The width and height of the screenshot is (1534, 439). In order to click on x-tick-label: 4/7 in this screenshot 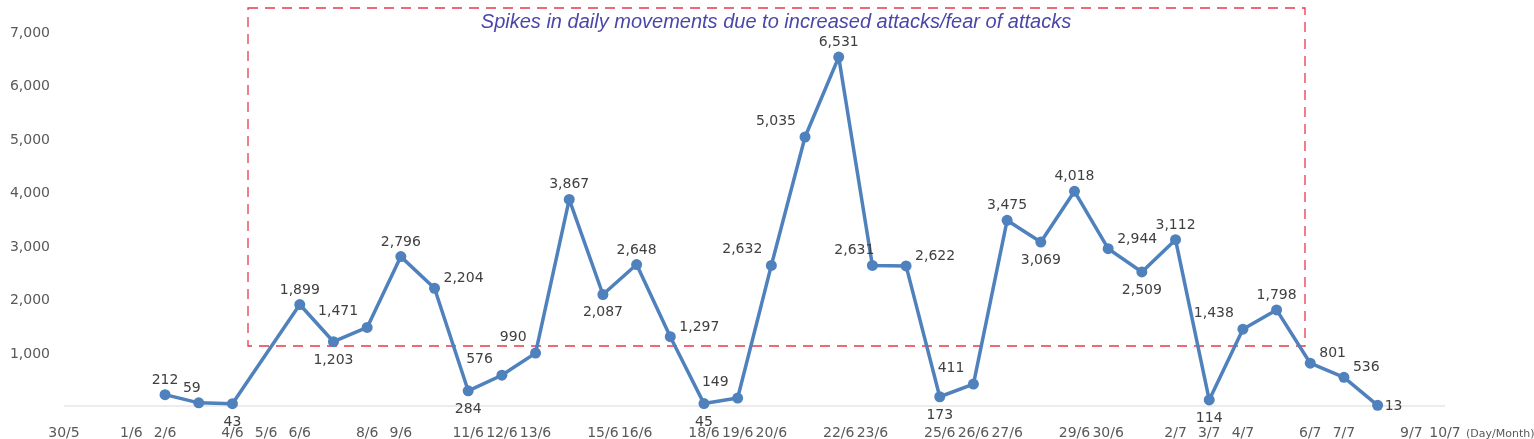, I will do `click(1243, 431)`.